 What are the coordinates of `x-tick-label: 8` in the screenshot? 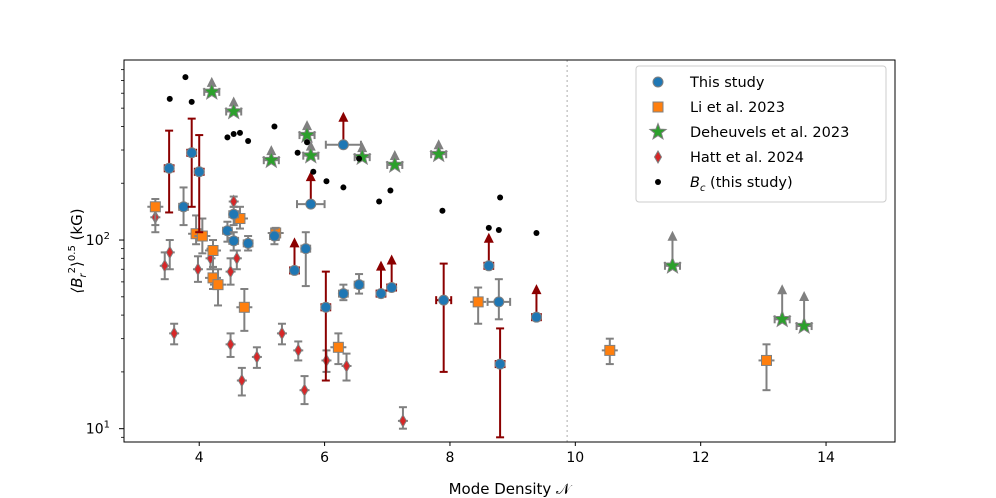 It's located at (449, 458).